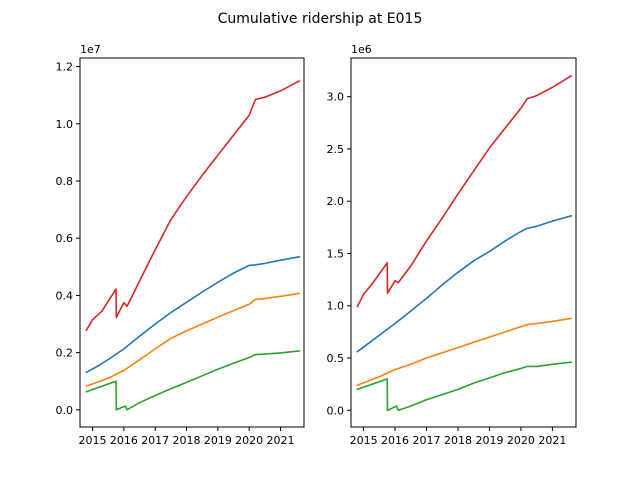 This screenshot has height=480, width=640. What do you see at coordinates (427, 440) in the screenshot?
I see `right-x-tick-label: 2017` at bounding box center [427, 440].